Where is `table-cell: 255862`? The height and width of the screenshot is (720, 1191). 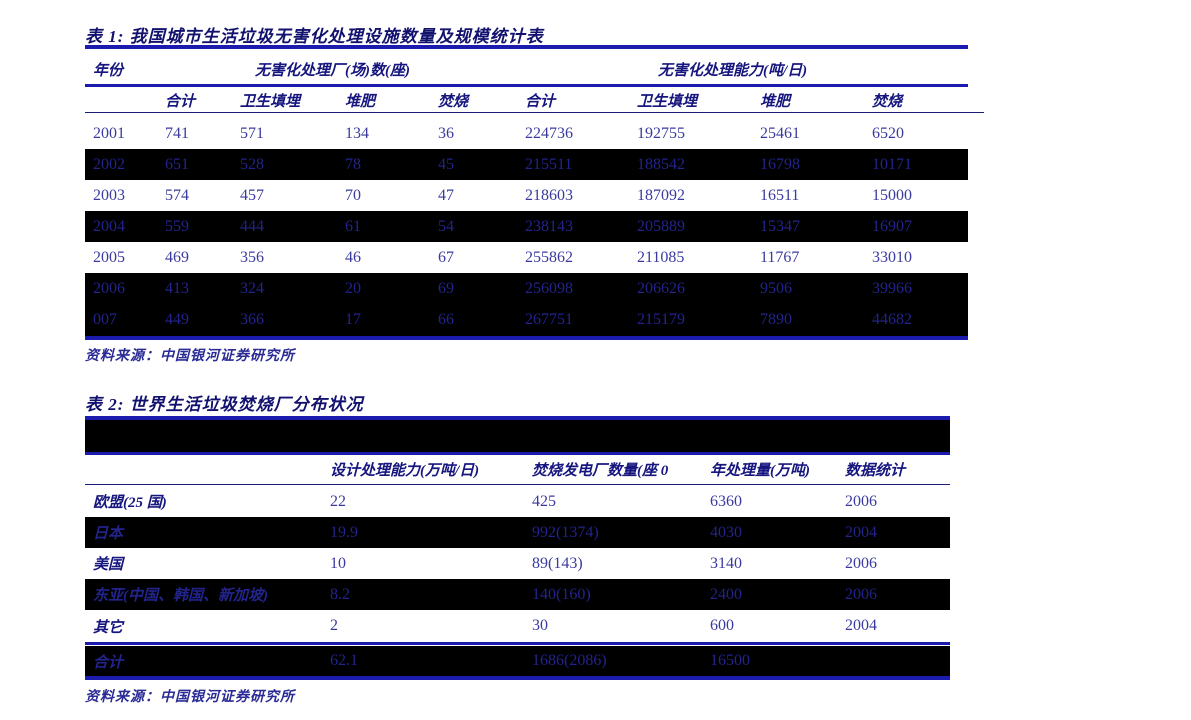
table-cell: 255862 is located at coordinates (549, 257).